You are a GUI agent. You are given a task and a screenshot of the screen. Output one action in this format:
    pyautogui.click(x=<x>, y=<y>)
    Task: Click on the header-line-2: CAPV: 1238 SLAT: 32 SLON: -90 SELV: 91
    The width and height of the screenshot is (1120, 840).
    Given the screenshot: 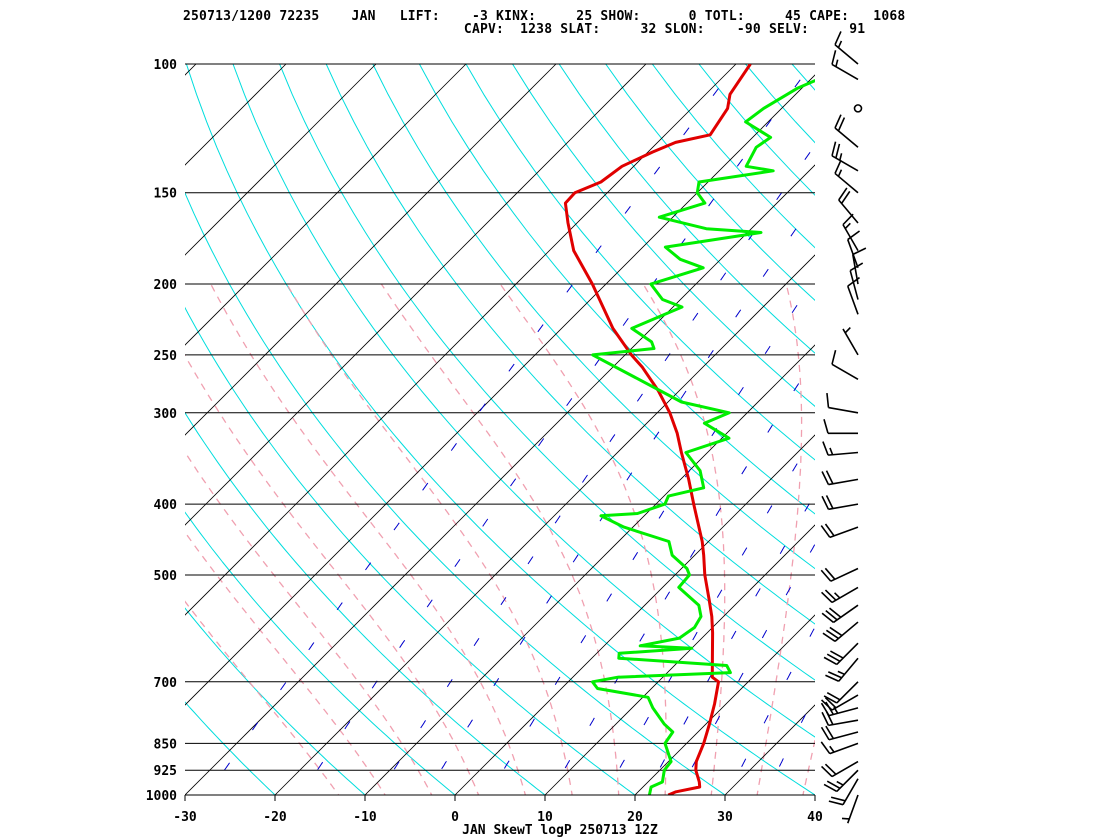 What is the action you would take?
    pyautogui.click(x=524, y=29)
    